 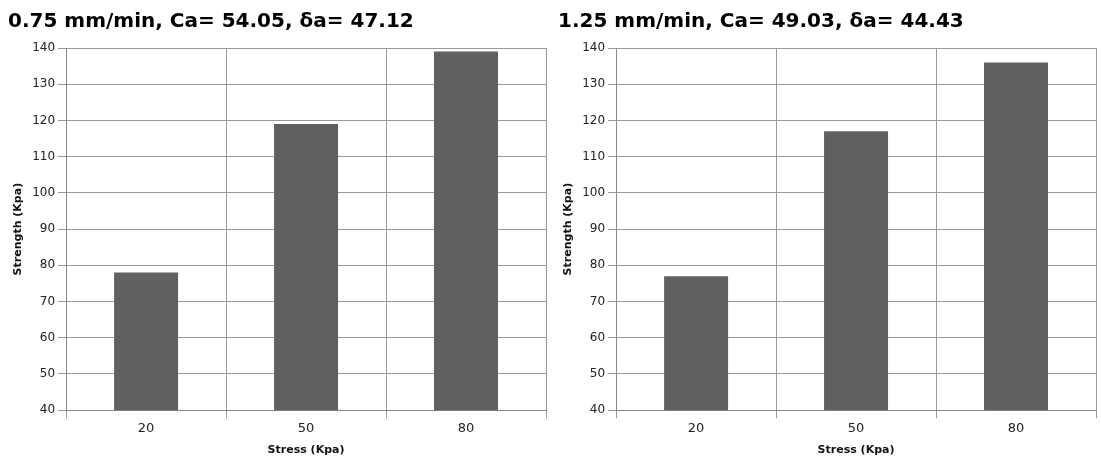 What do you see at coordinates (211, 20) in the screenshot?
I see `chart-title: 0.75 mm/min, Ca= 54.05, δa= 47.12` at bounding box center [211, 20].